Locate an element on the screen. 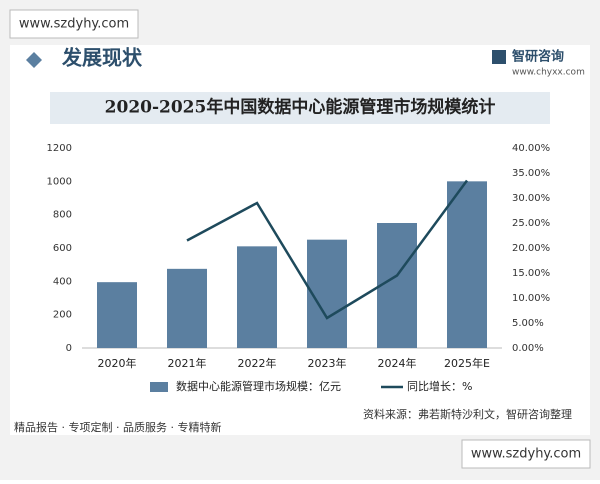 Image resolution: width=600 pixels, height=484 pixels. y-tick-label: 400 is located at coordinates (62, 281).